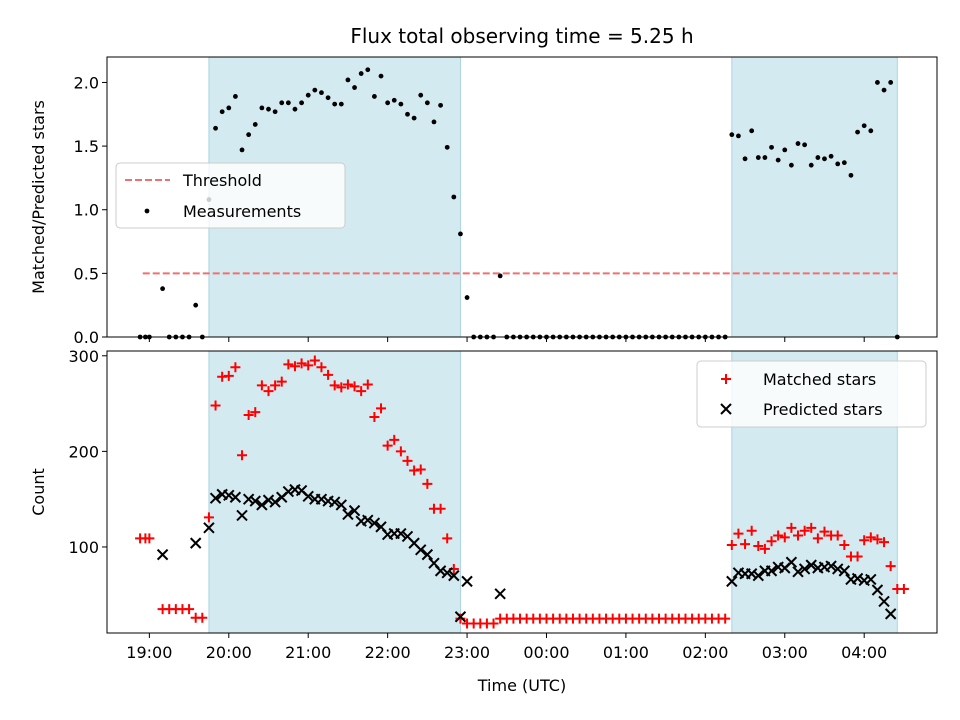 This screenshot has width=960, height=720. What do you see at coordinates (705, 652) in the screenshot?
I see `x-tick-label: 02:00` at bounding box center [705, 652].